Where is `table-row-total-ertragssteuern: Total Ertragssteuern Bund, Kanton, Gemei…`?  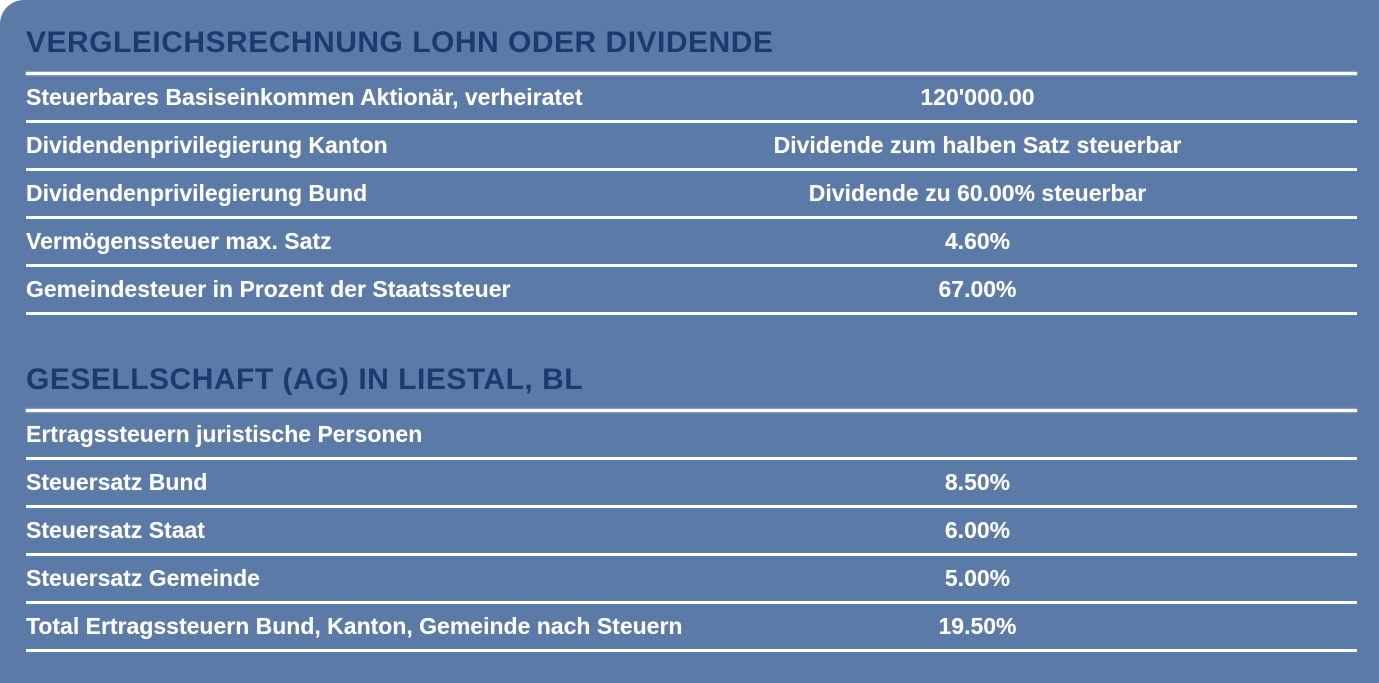
table-row-total-ertragssteuern: Total Ertragssteuern Bund, Kanton, Gemei… is located at coordinates (691, 628).